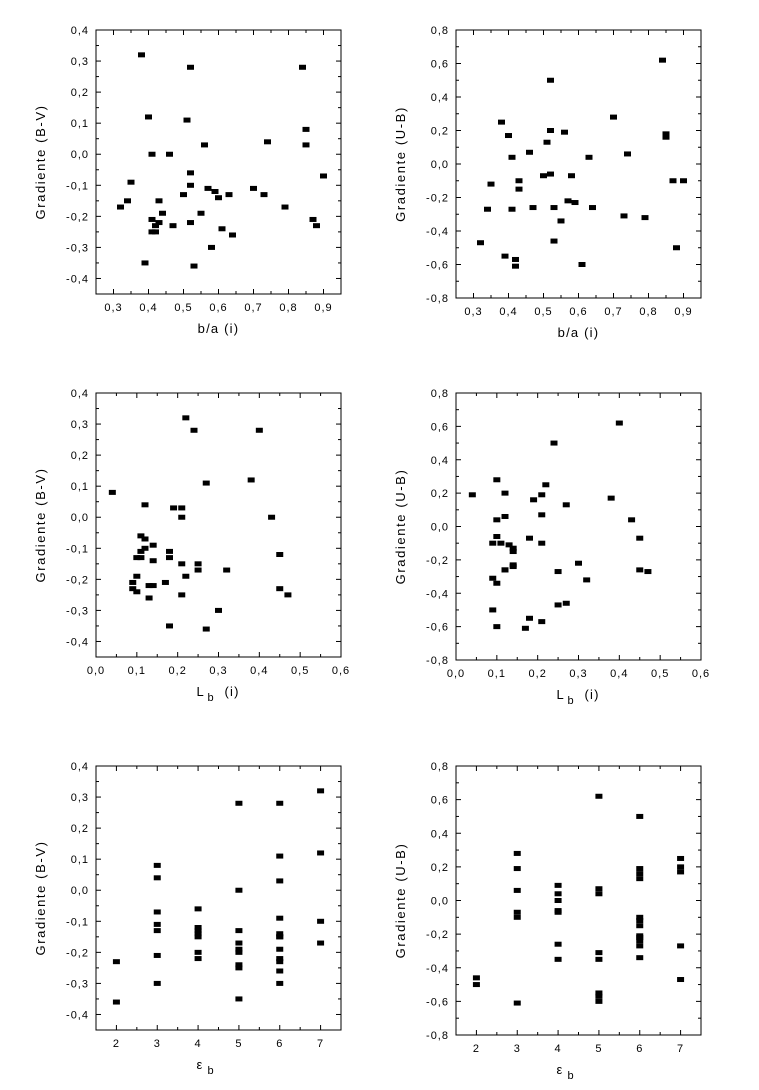 This screenshot has width=759, height=1090. I want to click on x-axis-label: ε, so click(200, 1064).